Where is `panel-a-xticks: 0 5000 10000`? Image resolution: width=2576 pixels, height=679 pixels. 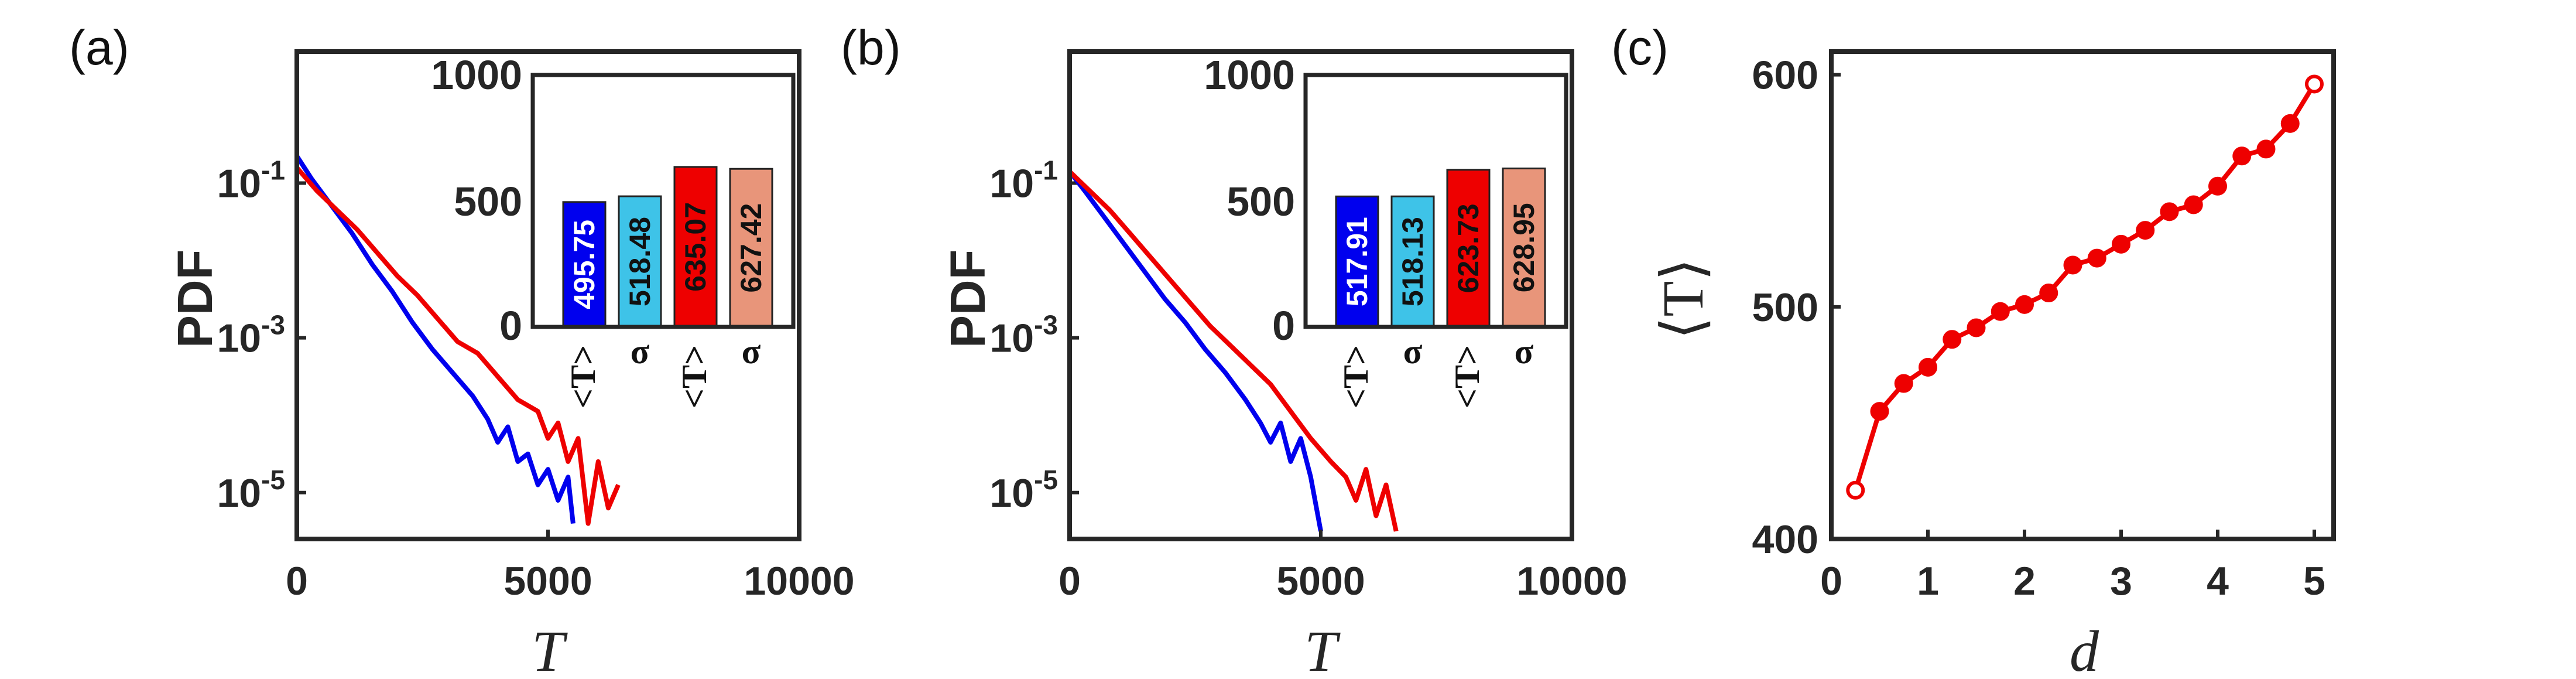 panel-a-xticks: 0 5000 10000 is located at coordinates (570, 566).